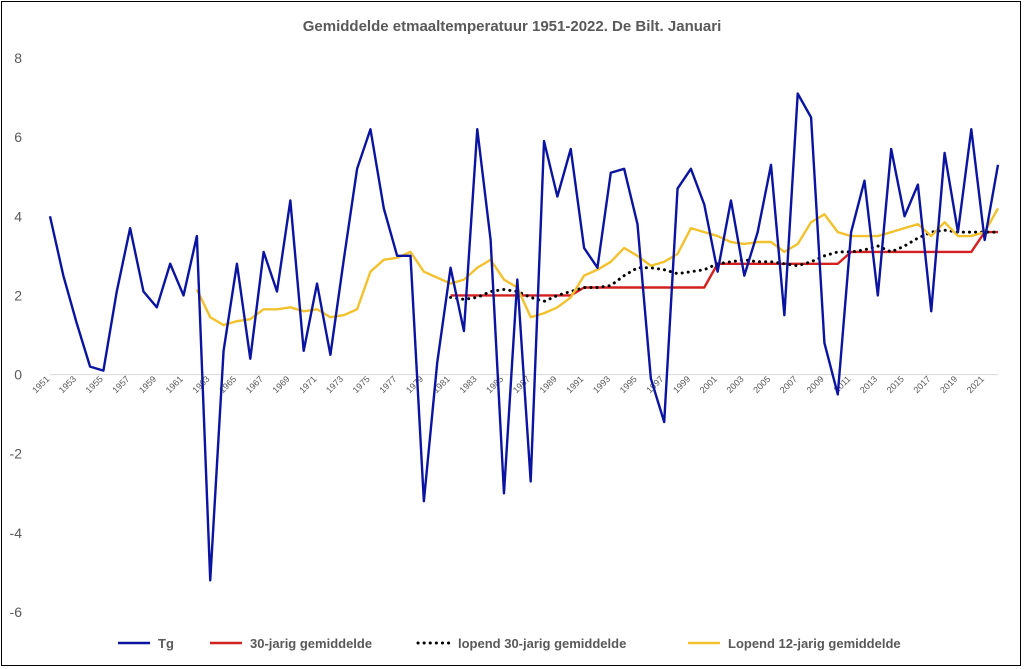 The width and height of the screenshot is (1024, 669). I want to click on x-tick-label: 2019, so click(948, 384).